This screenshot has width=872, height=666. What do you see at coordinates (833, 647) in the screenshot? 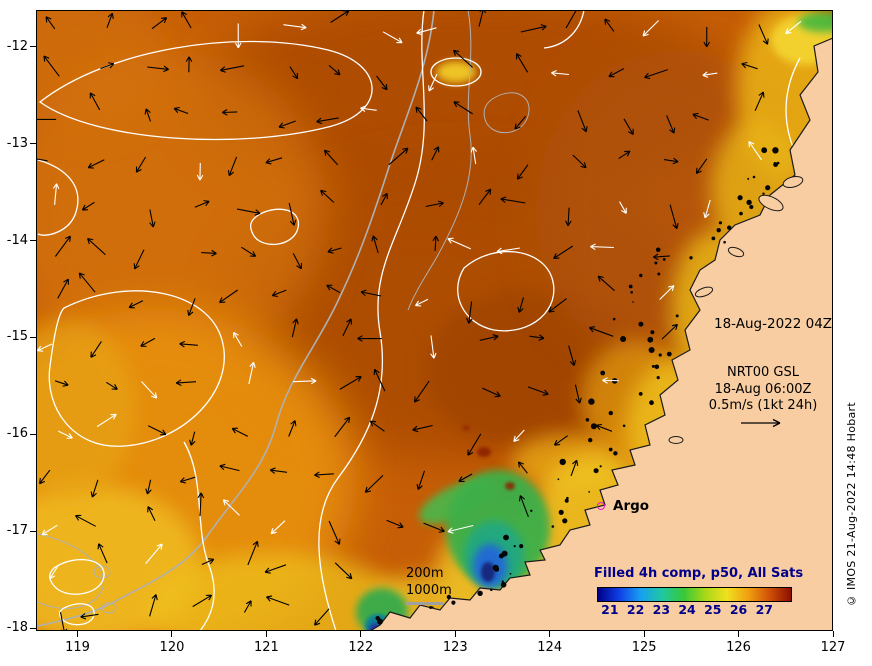
I see `x-tick-label: 127` at bounding box center [833, 647].